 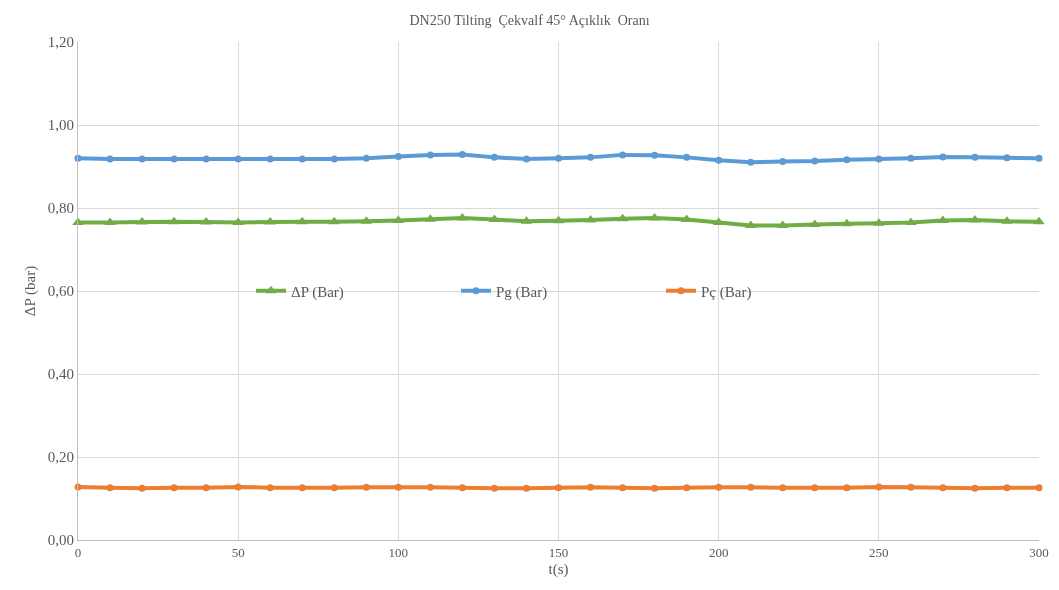 What do you see at coordinates (60, 291) in the screenshot?
I see `y-tick-label: 0,60` at bounding box center [60, 291].